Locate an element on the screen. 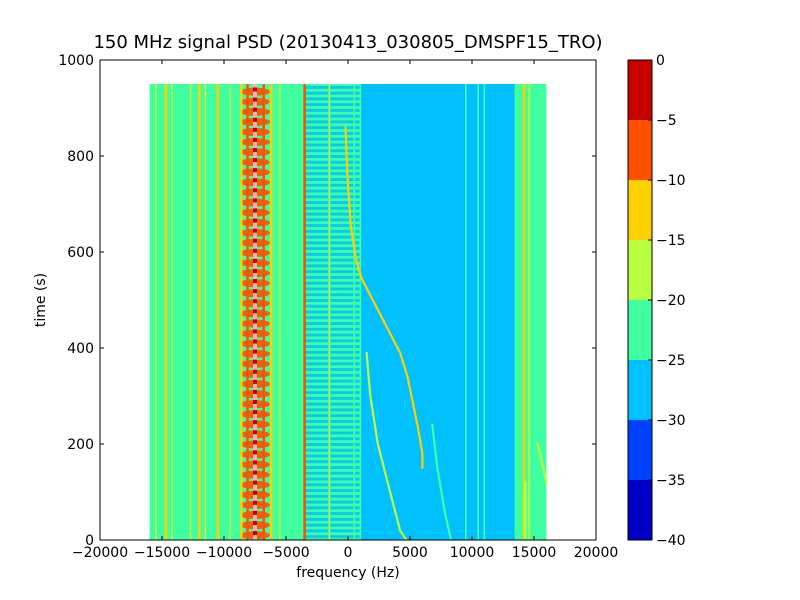  x-tick-label: −15000 is located at coordinates (162, 553).